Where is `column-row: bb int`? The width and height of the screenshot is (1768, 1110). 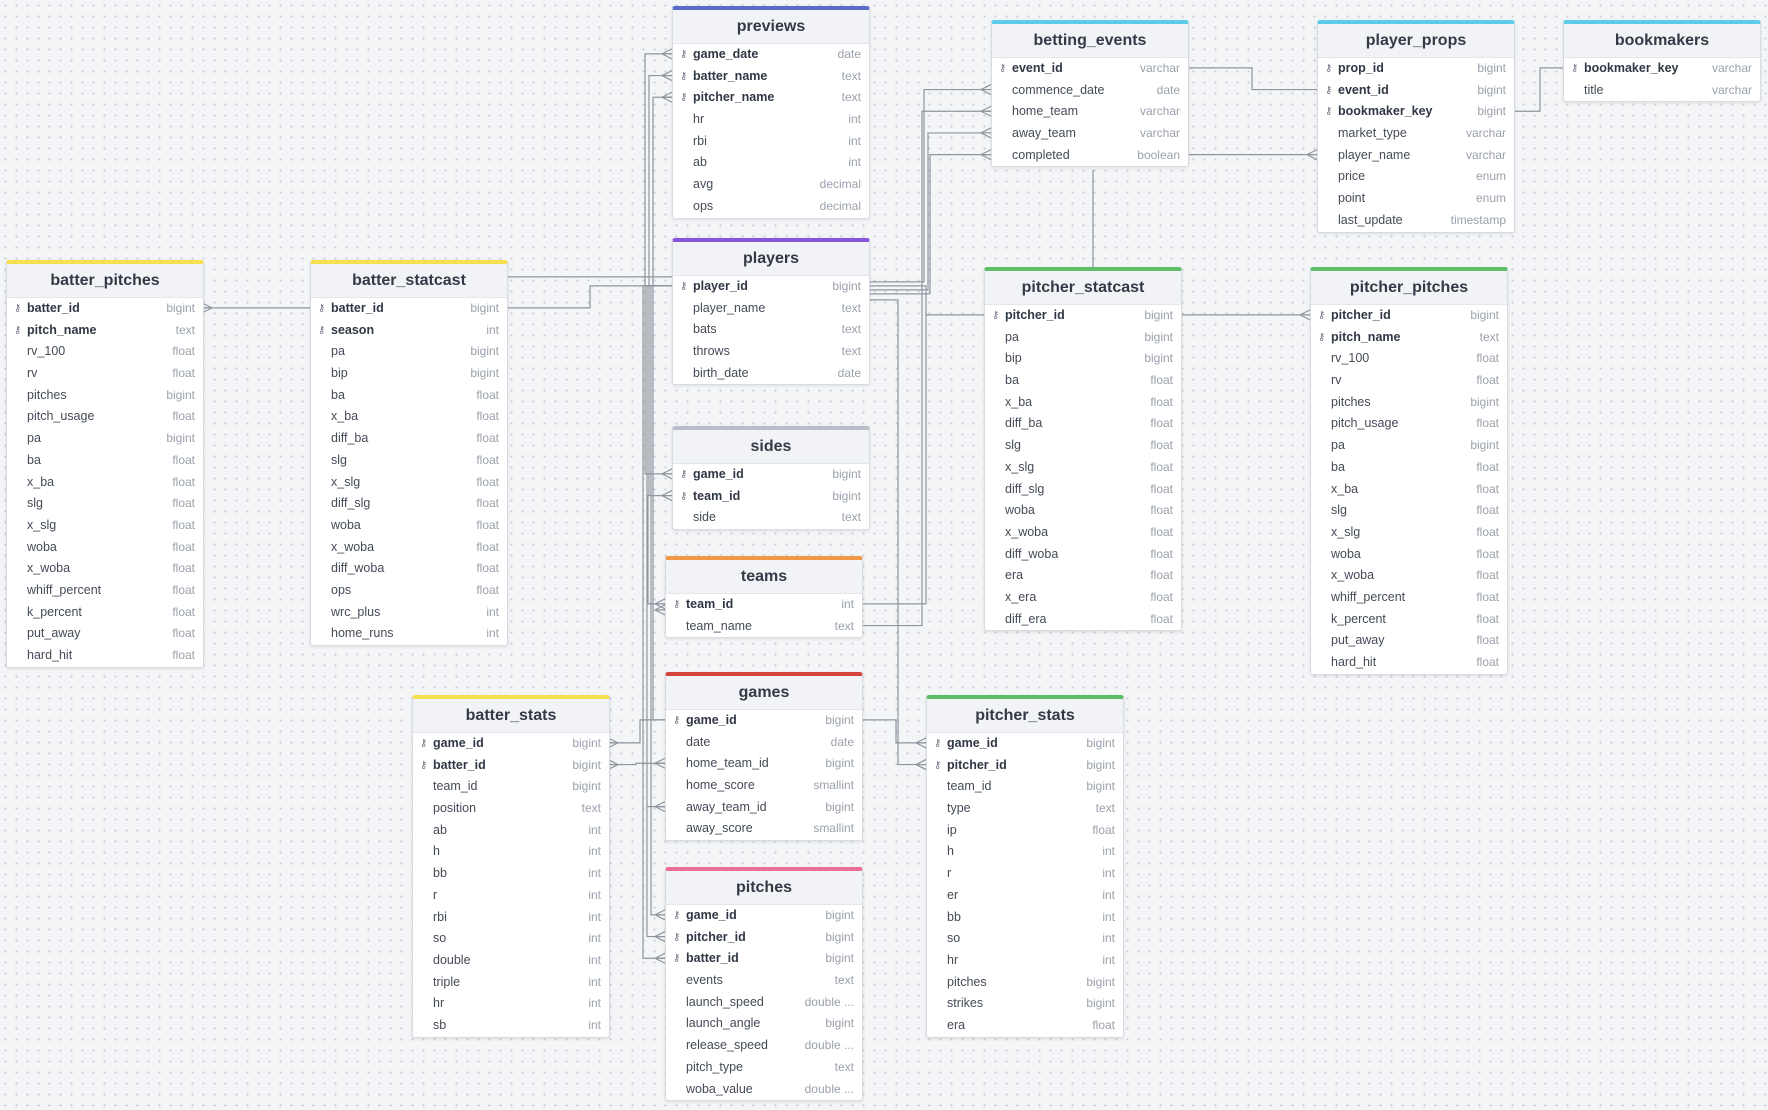
column-row: bb int is located at coordinates (511, 874).